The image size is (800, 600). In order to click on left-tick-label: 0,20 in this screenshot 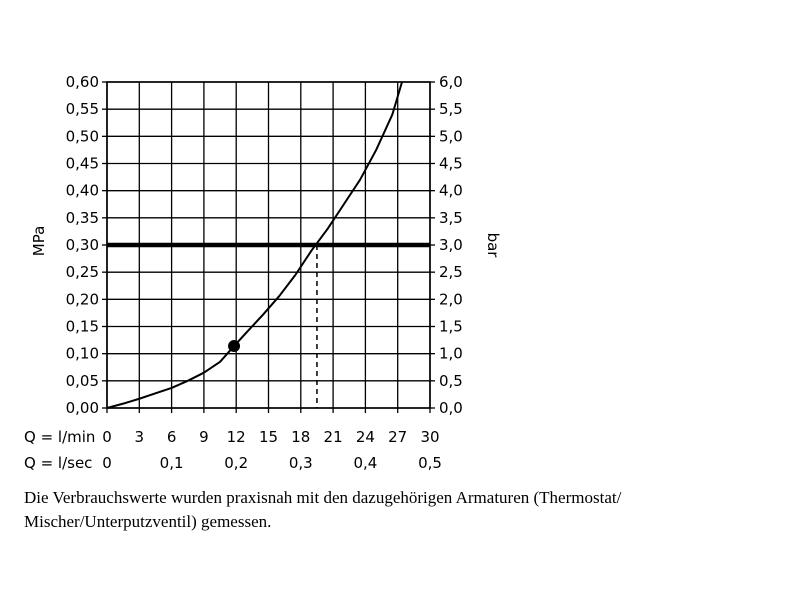, I will do `click(82, 299)`.